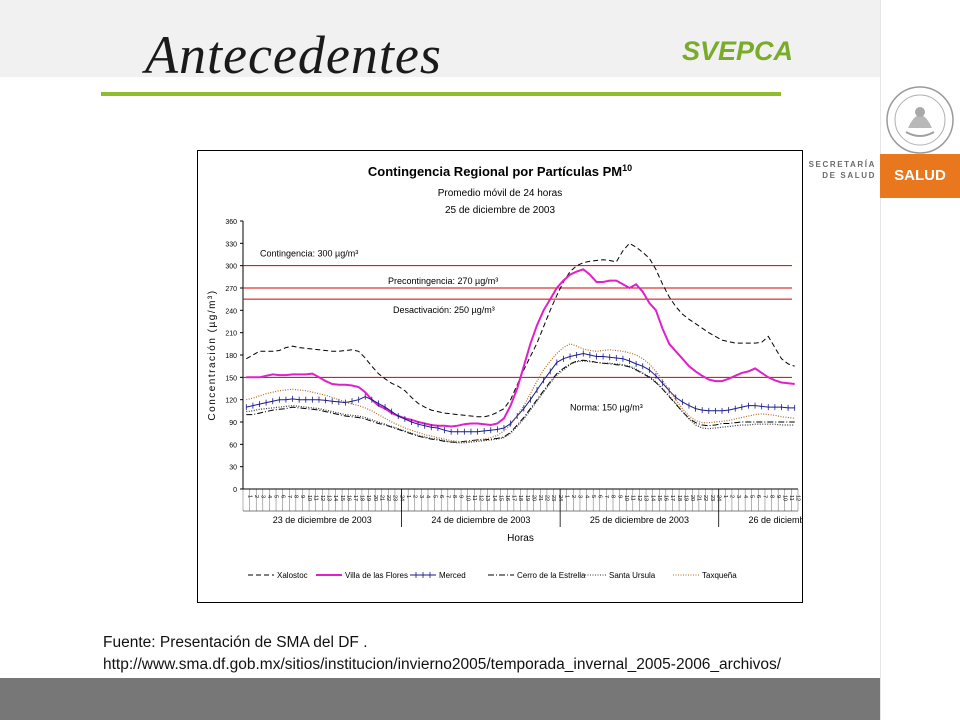 The width and height of the screenshot is (960, 720). I want to click on chart-subtitle-2: 25 de diciembre de 2003, so click(500, 210).